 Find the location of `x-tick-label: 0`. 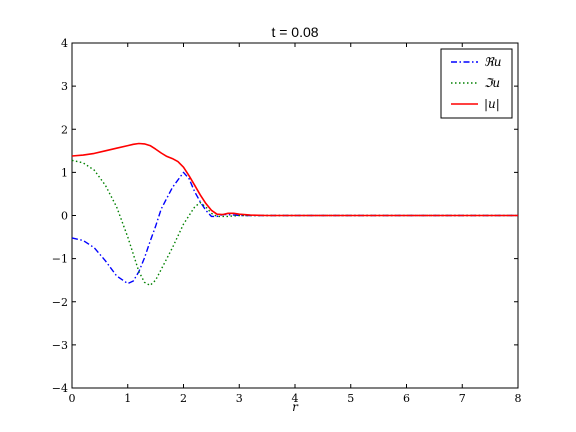

x-tick-label: 0 is located at coordinates (72, 398).